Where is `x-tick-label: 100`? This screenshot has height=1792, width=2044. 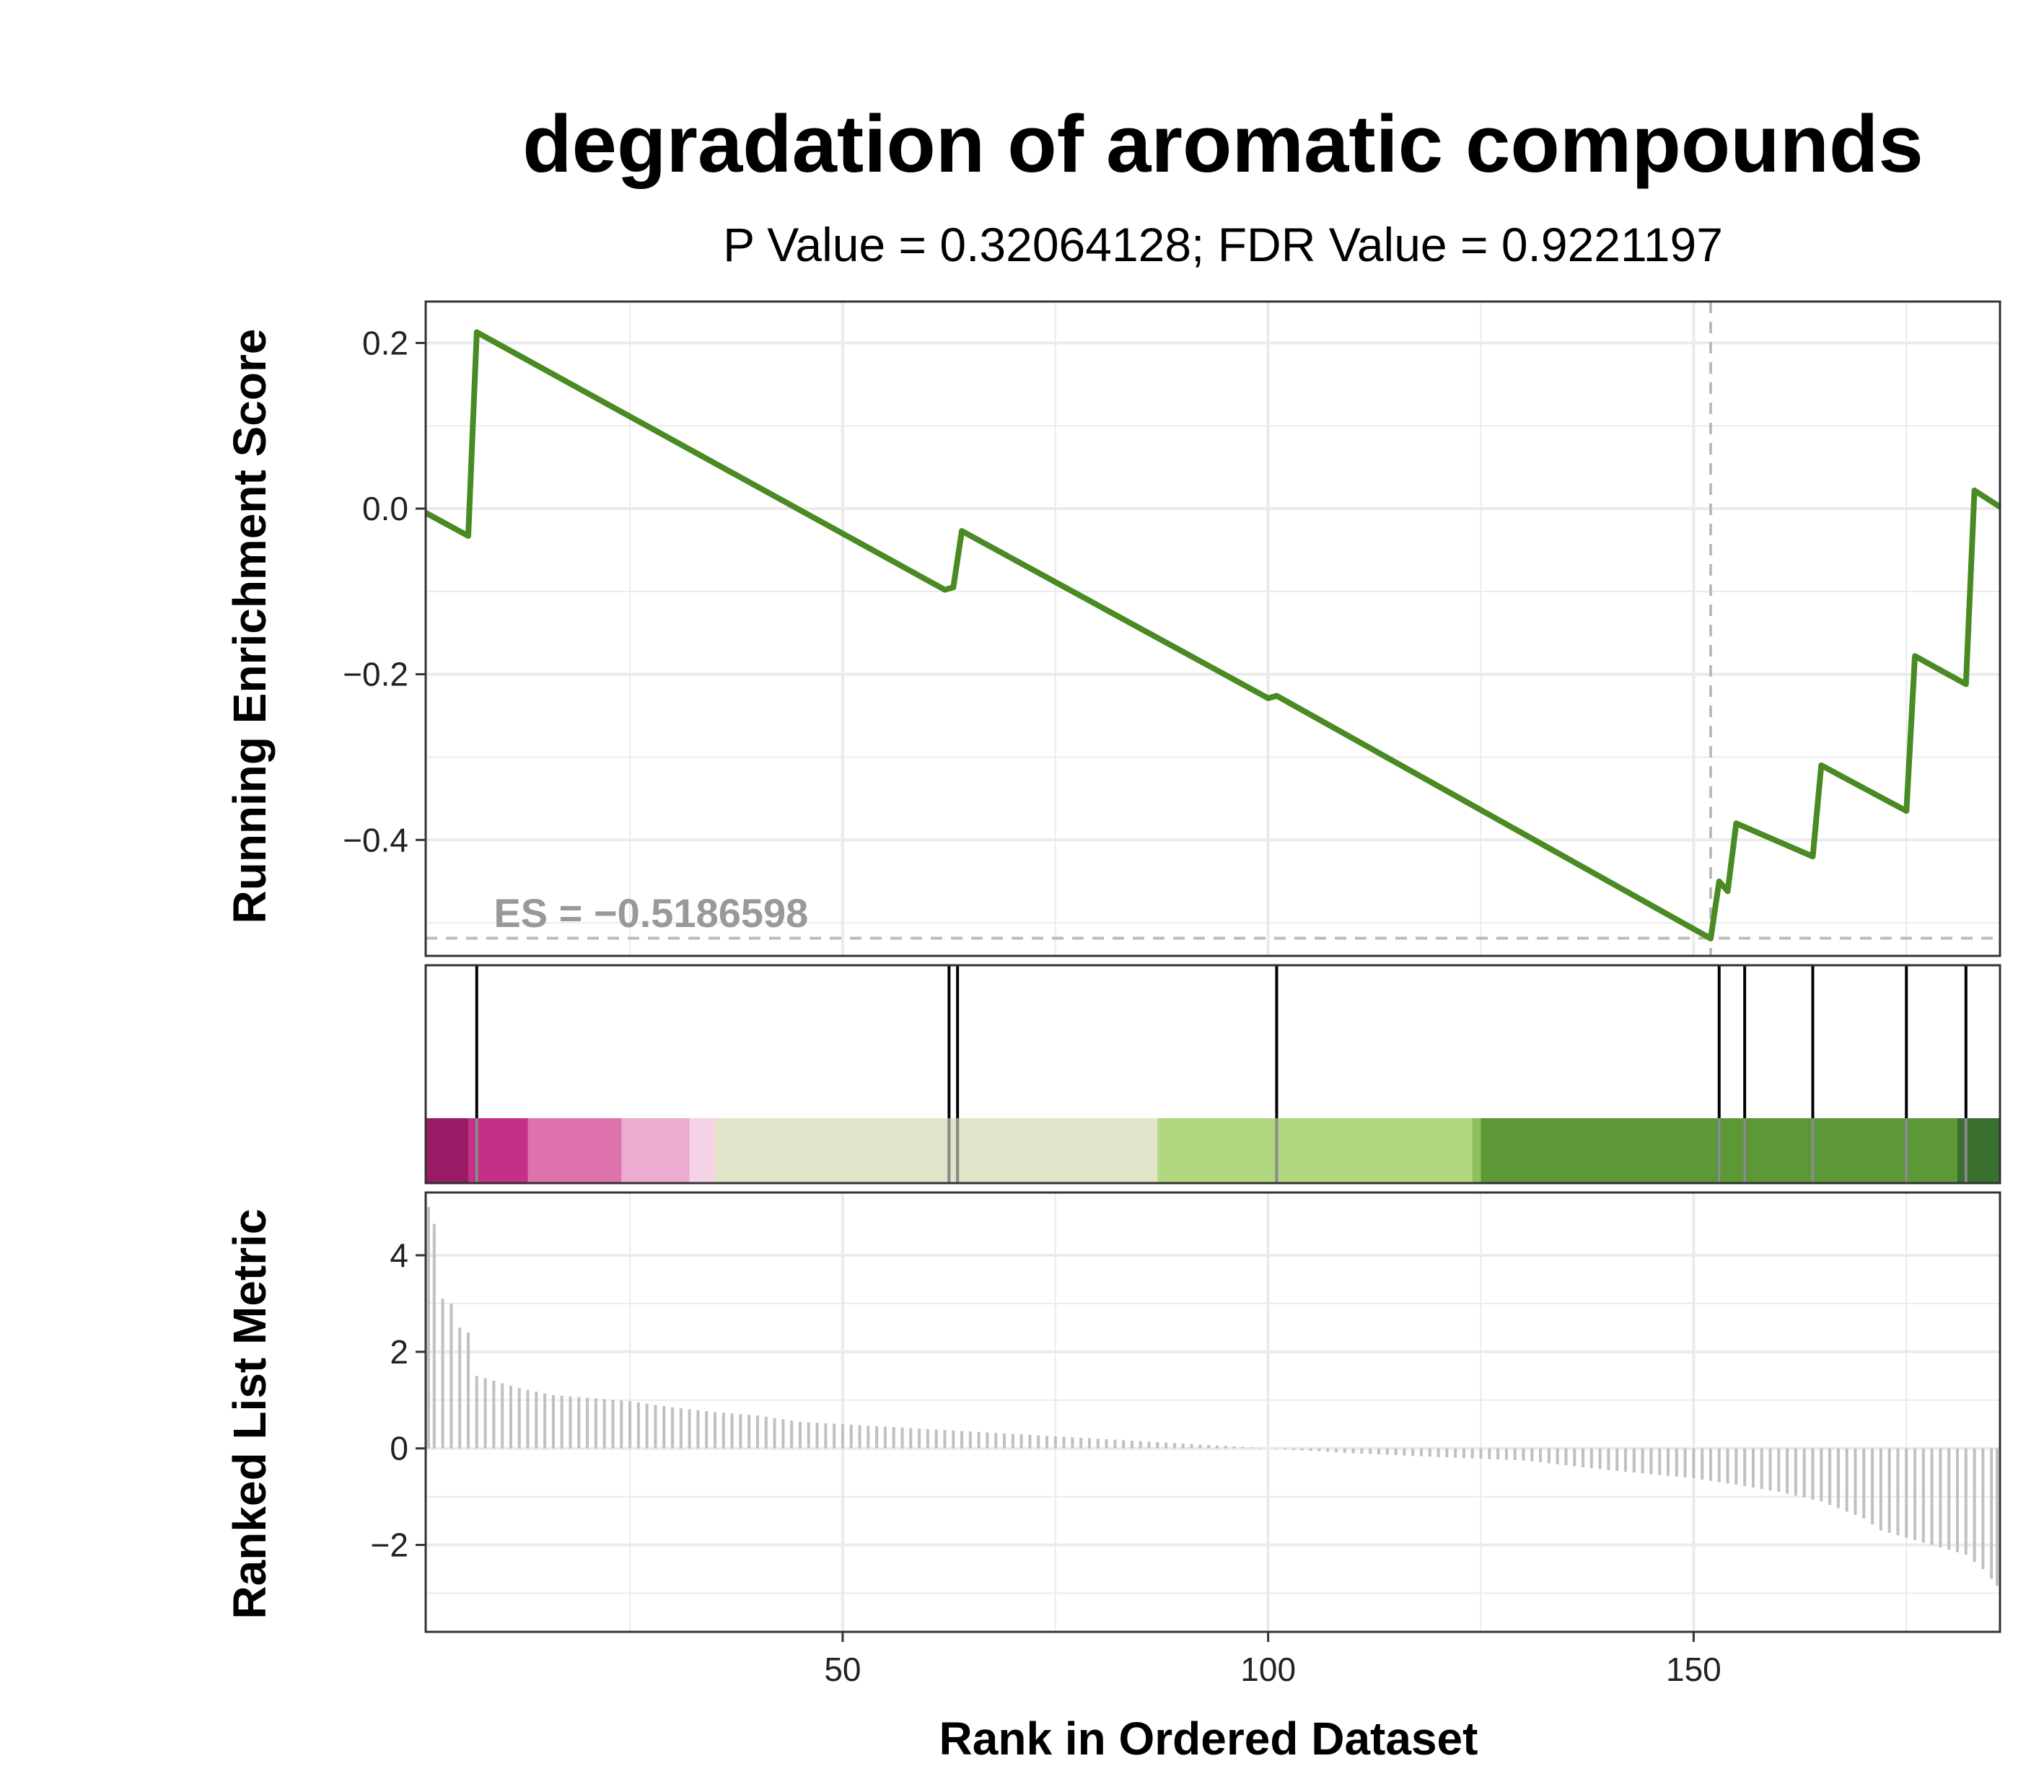
x-tick-label: 100 is located at coordinates (1268, 1669).